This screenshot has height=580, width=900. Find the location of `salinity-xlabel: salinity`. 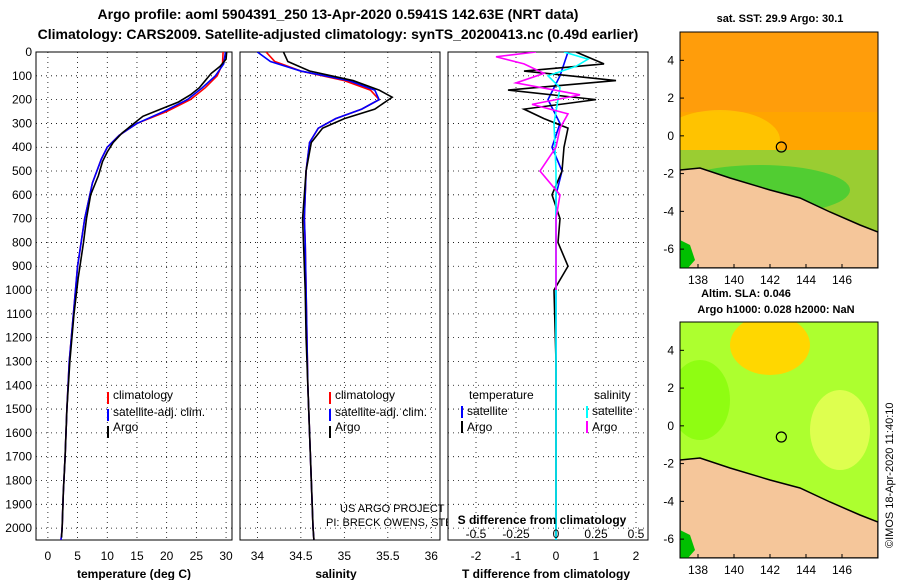

salinity-xlabel: salinity is located at coordinates (336, 573).